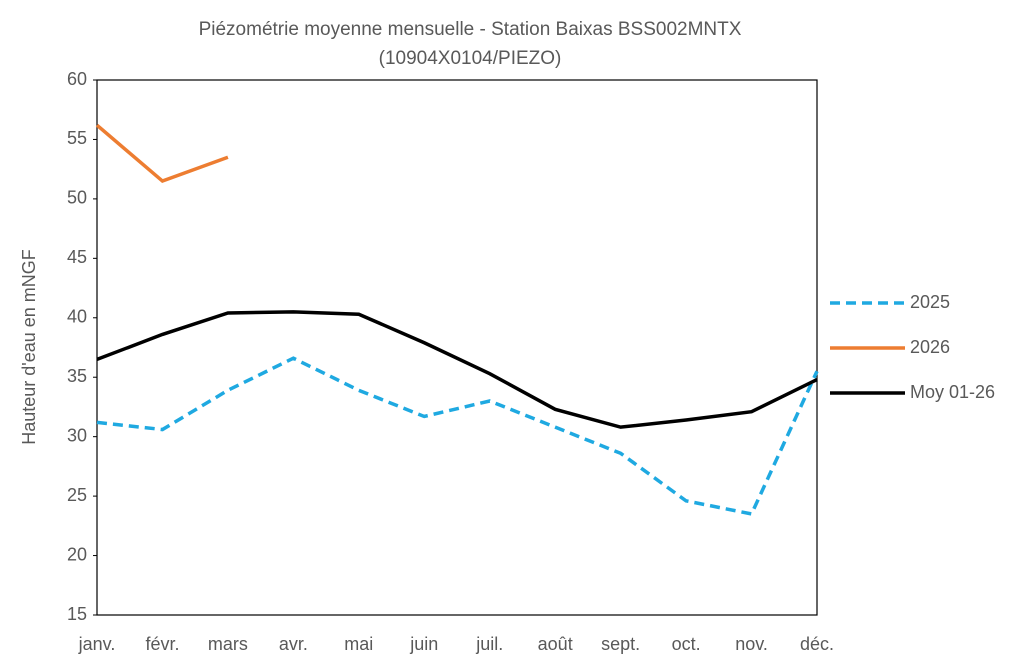 The width and height of the screenshot is (1013, 657). I want to click on y-tick-label: 15, so click(77, 614).